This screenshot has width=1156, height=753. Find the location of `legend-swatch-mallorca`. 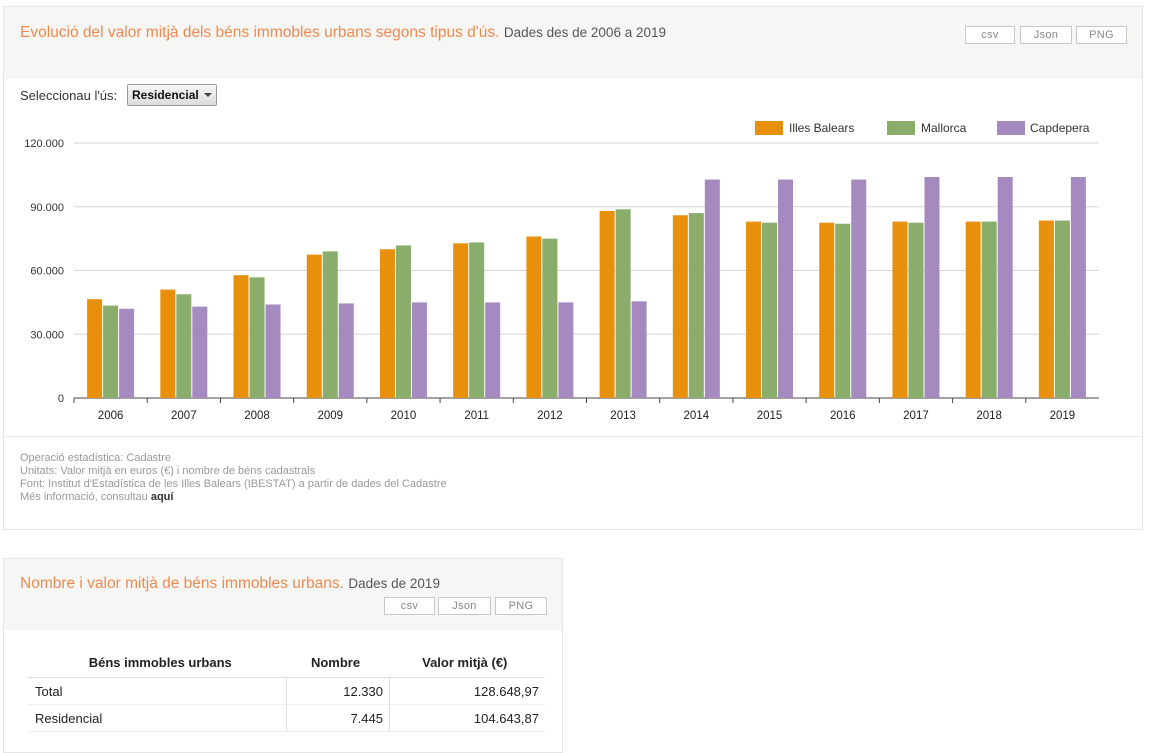

legend-swatch-mallorca is located at coordinates (901, 128).